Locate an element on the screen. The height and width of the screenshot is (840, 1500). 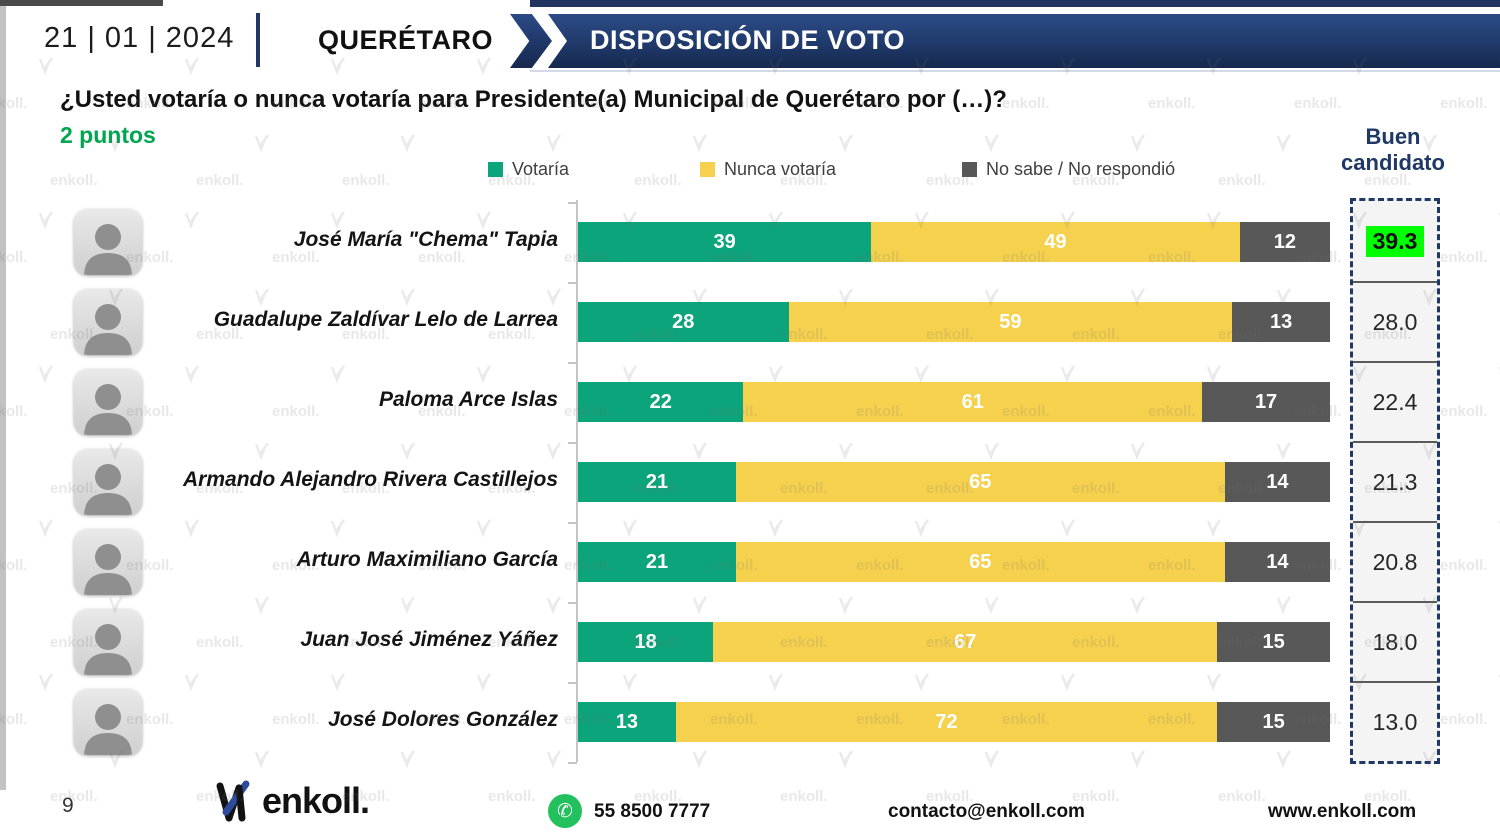
report-date: 21 | 01 | 2024 is located at coordinates (139, 38).